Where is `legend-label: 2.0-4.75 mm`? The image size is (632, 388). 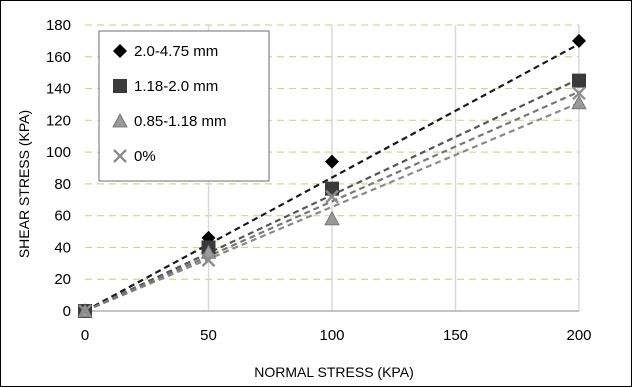 legend-label: 2.0-4.75 mm is located at coordinates (176, 51).